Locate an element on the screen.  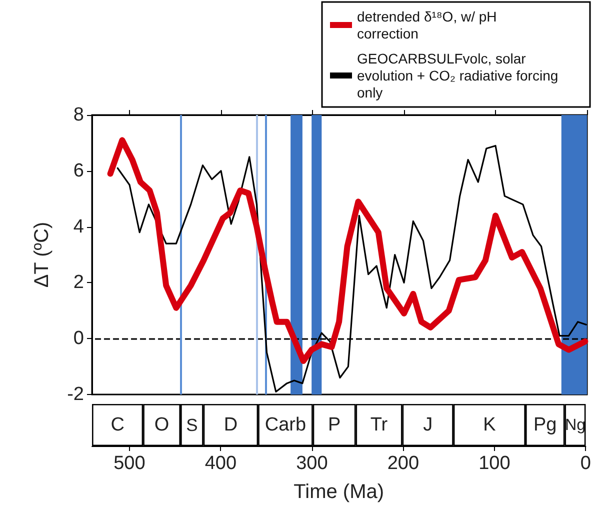
series-label: P is located at coordinates (334, 425).